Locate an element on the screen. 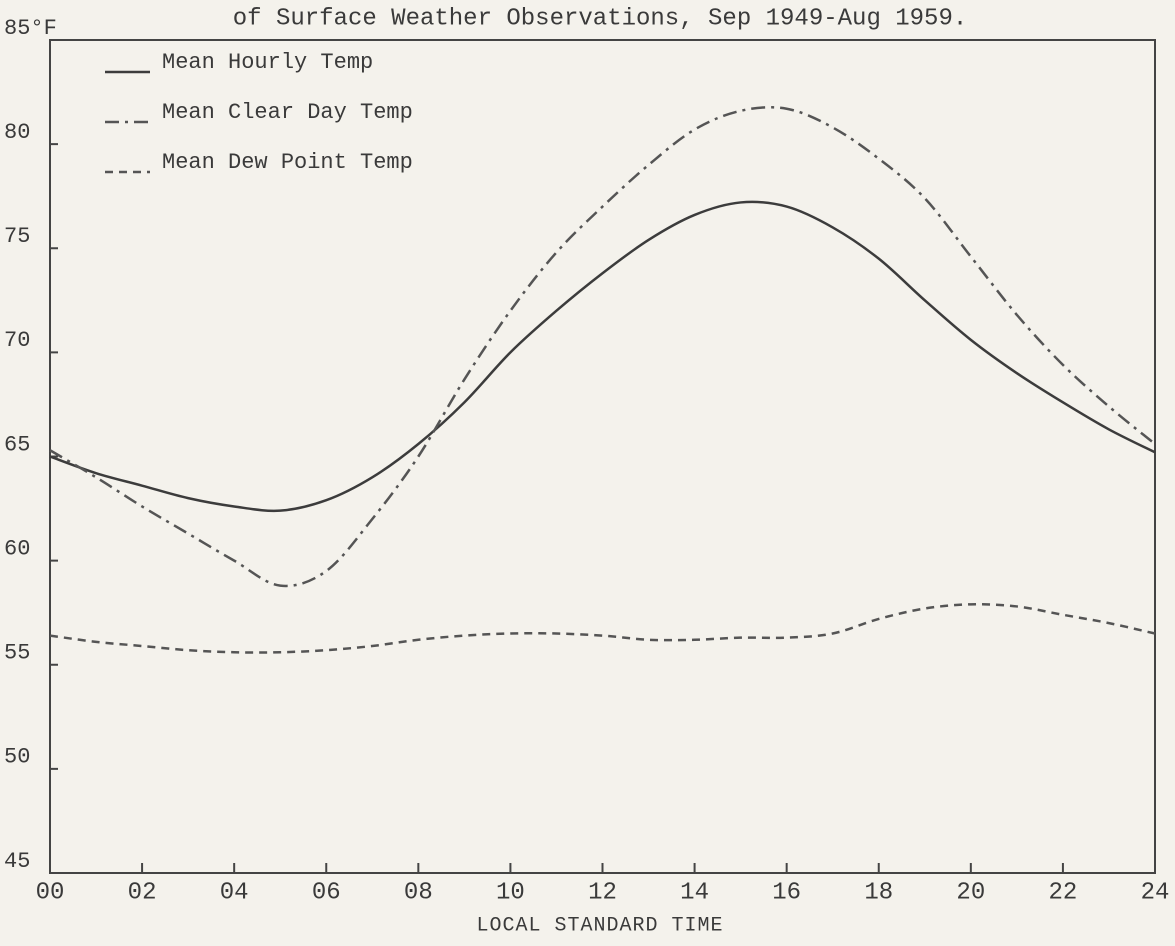  x-tick-label: 02 is located at coordinates (142, 892).